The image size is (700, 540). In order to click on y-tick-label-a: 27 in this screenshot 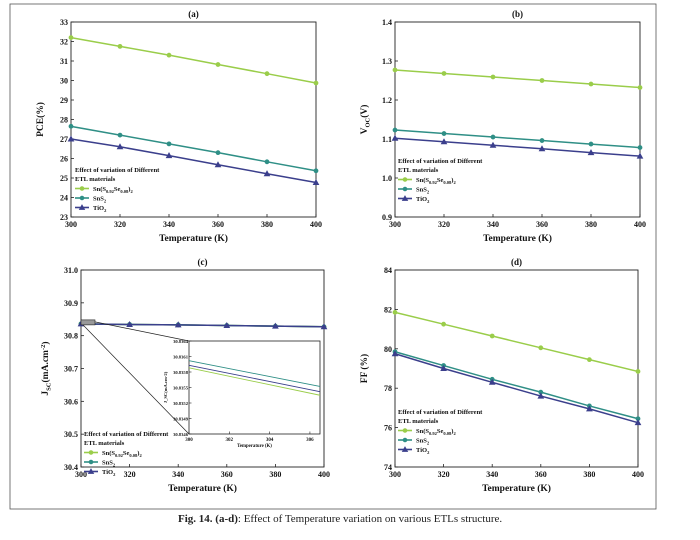, I will do `click(64, 139)`.